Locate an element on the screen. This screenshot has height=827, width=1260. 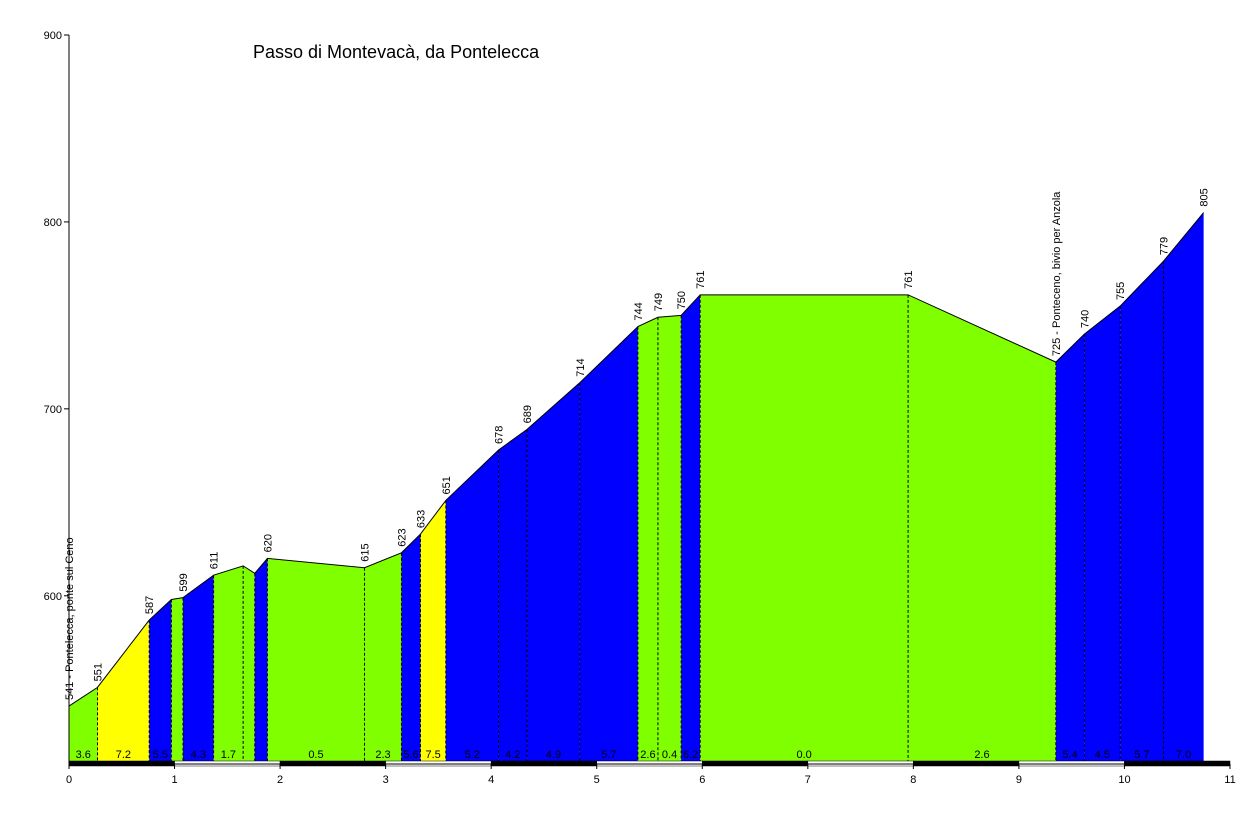
gradient-label: 4.3 is located at coordinates (198, 755).